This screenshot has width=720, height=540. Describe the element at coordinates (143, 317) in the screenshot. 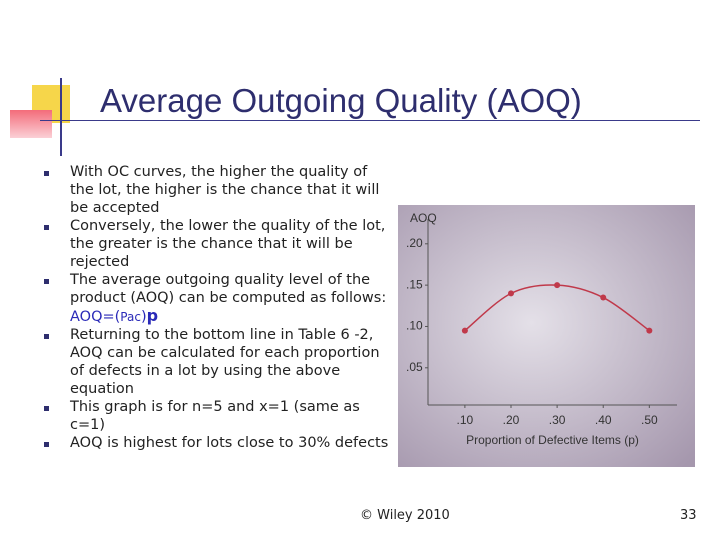

I see `formula-part: )` at that location.